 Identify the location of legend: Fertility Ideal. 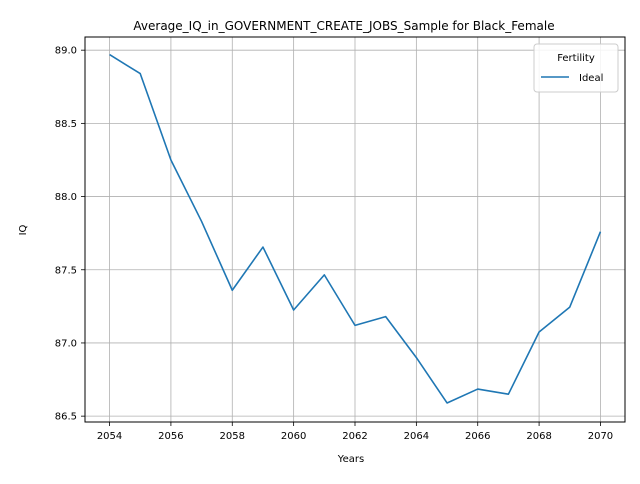
(576, 68).